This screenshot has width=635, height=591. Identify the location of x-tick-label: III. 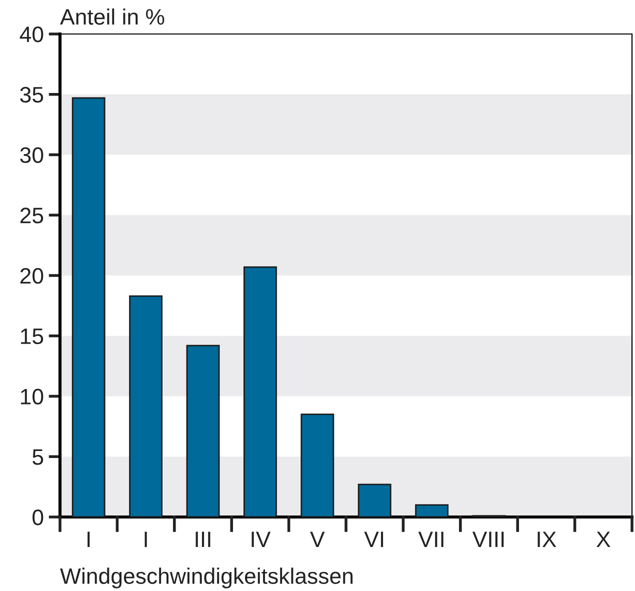
(203, 539).